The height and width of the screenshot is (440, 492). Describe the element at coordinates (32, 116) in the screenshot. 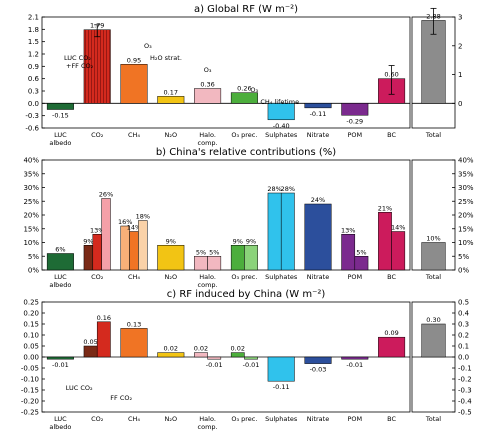

I see `y-tick-label: -0.3` at that location.